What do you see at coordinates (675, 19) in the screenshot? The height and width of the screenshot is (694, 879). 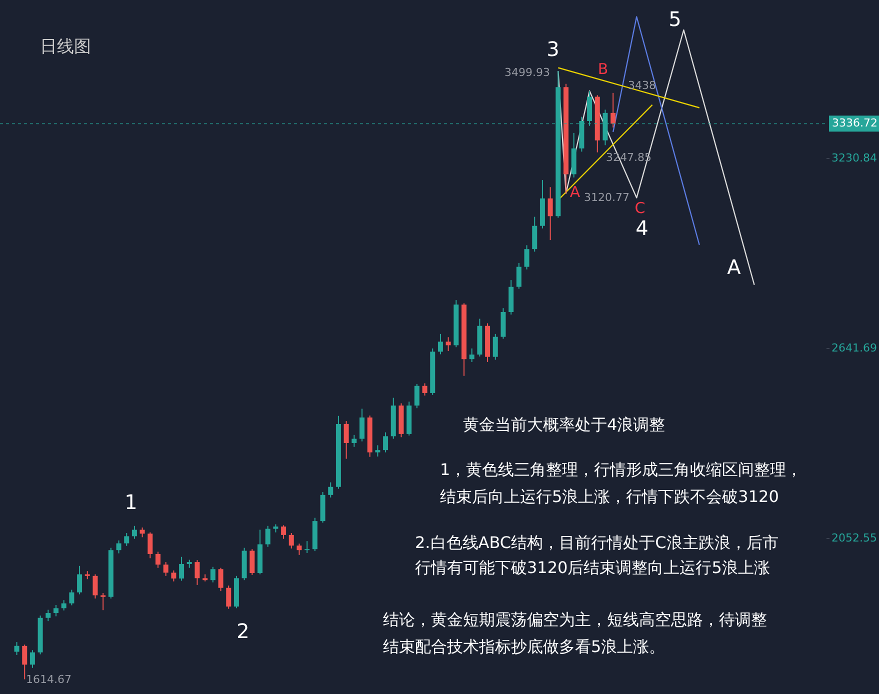 I see `annotation: 5` at bounding box center [675, 19].